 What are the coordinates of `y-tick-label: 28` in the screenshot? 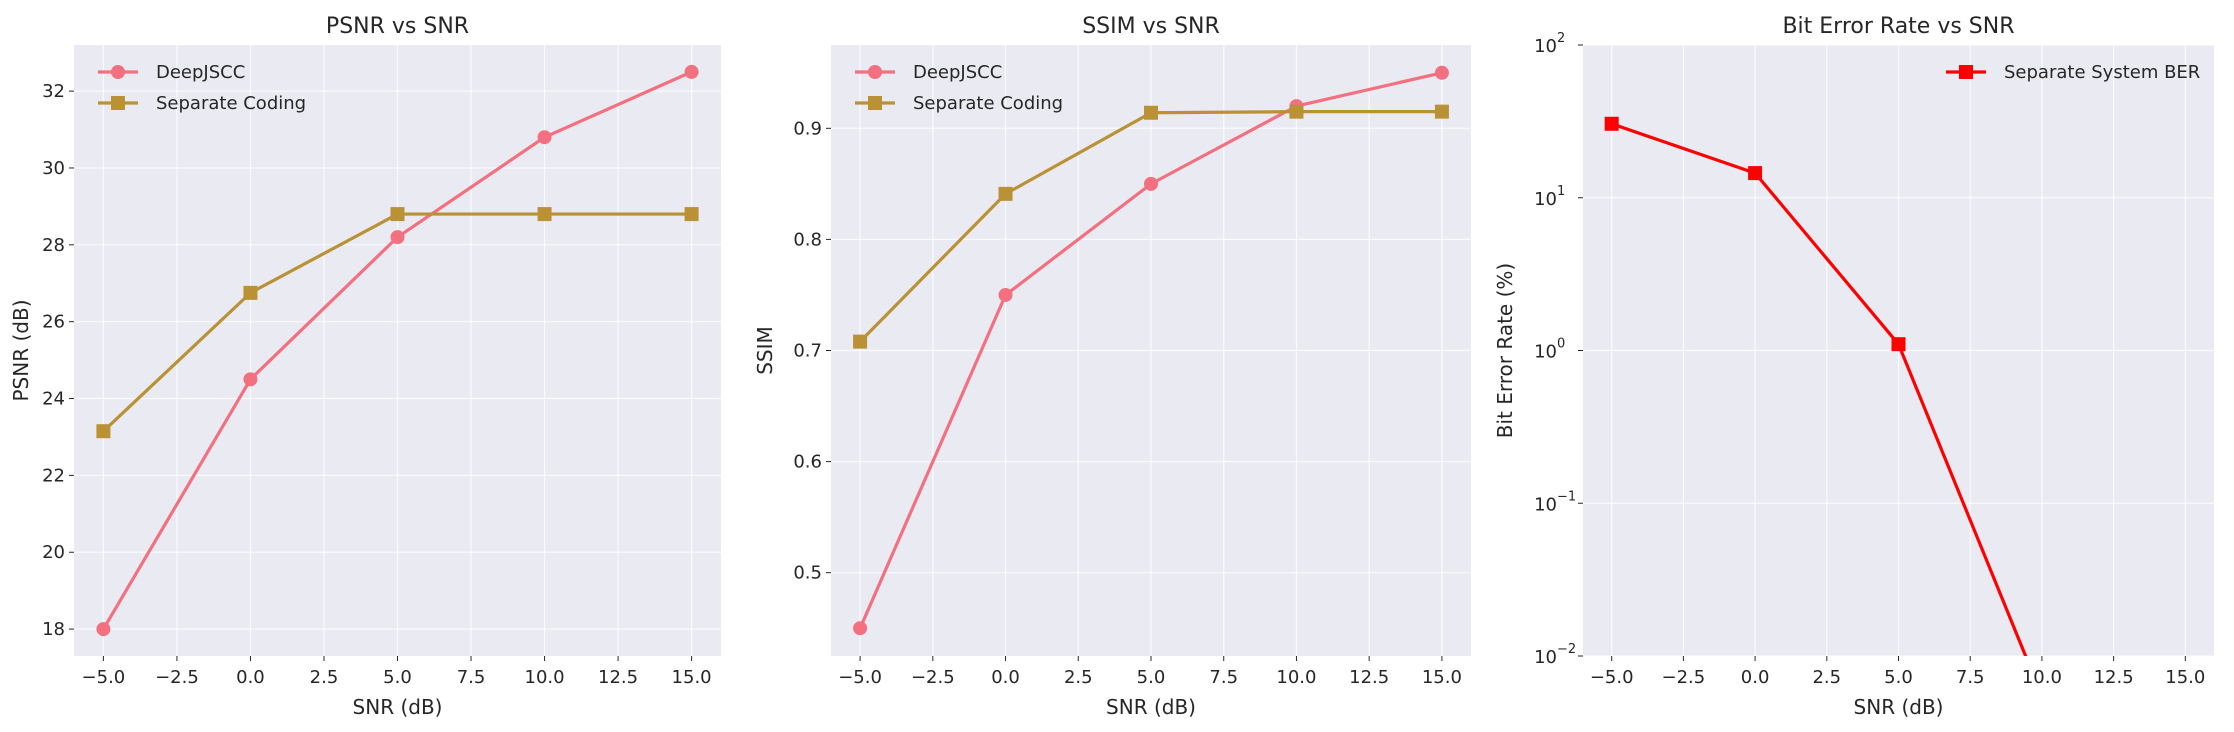 It's located at (53, 245).